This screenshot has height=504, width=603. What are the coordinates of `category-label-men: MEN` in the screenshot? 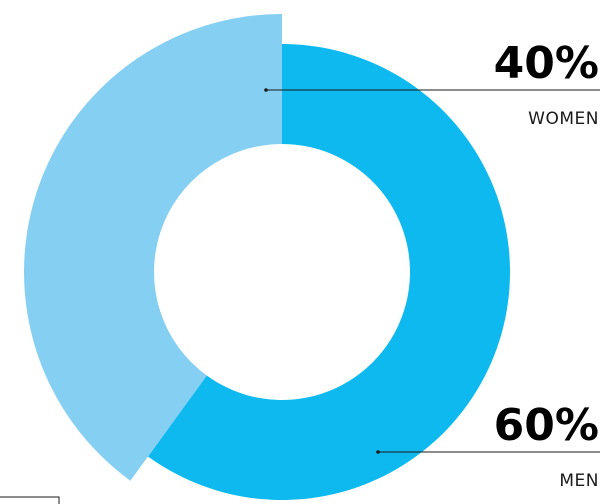 It's located at (579, 481).